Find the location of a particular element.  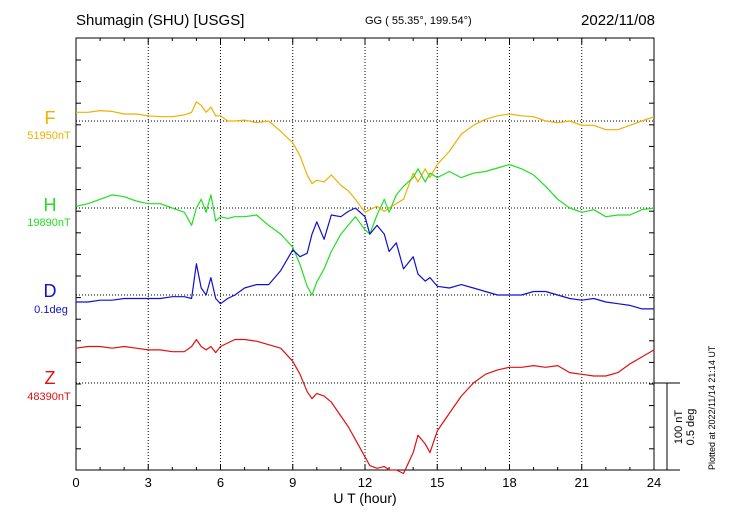

series-name-H: H is located at coordinates (50, 205).